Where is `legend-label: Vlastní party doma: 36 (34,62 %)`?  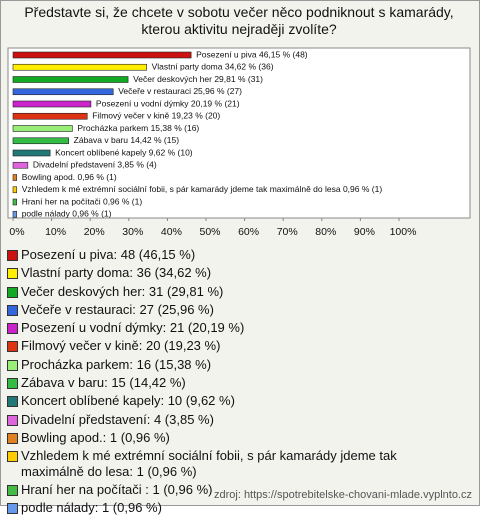 legend-label: Vlastní party doma: 36 (34,62 %) is located at coordinates (116, 273).